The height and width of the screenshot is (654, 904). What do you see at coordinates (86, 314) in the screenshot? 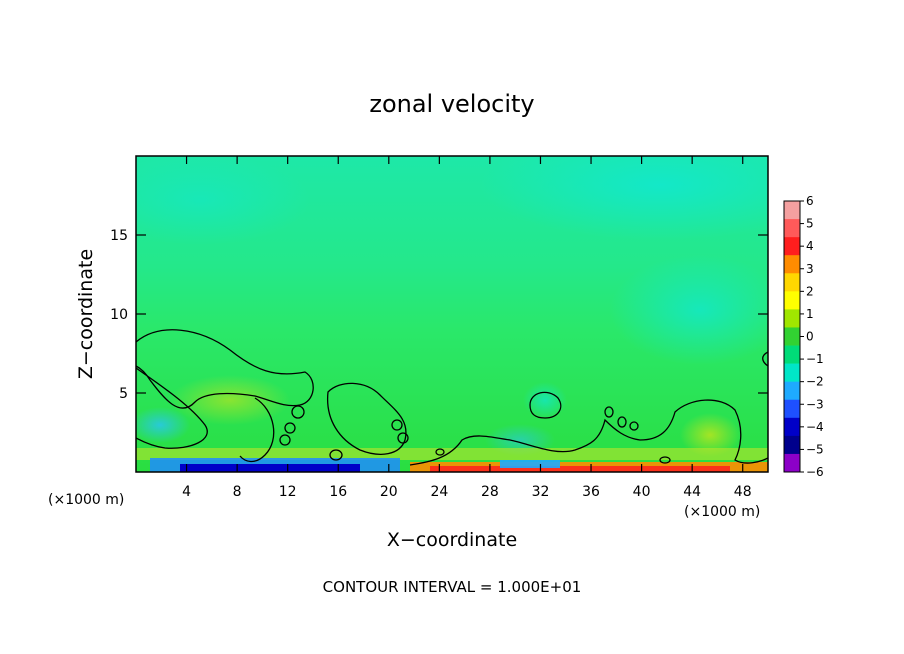
I see `y-axis-label: Z−coordinate` at bounding box center [86, 314].